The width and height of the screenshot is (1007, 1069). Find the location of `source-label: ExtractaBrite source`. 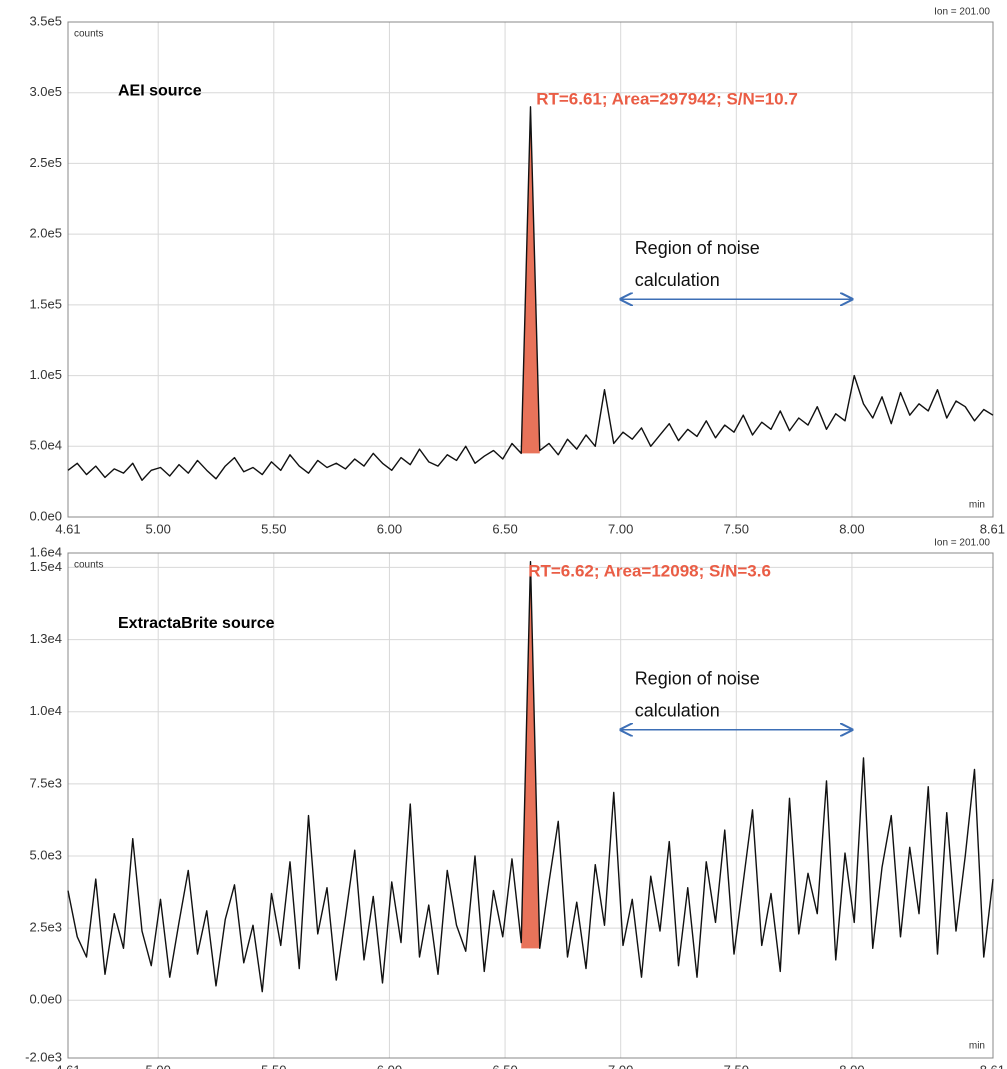

source-label: ExtractaBrite source is located at coordinates (196, 623).